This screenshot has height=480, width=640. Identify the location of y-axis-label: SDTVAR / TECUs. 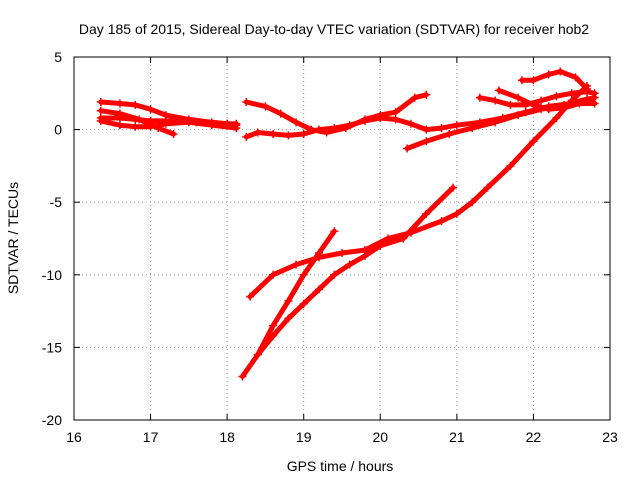
(13, 238).